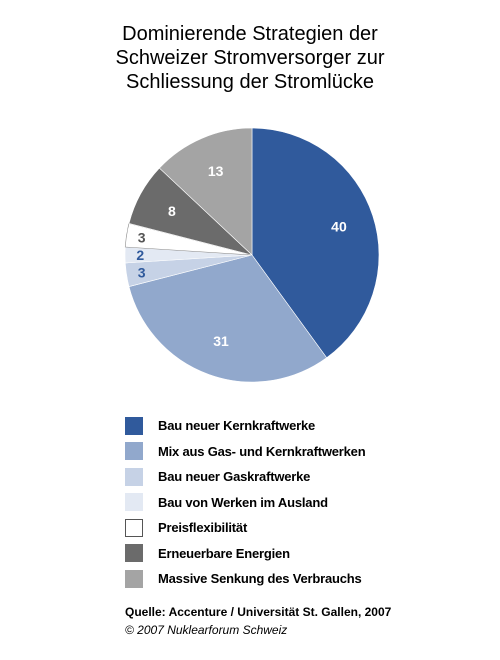 The height and width of the screenshot is (660, 500). What do you see at coordinates (262, 451) in the screenshot?
I see `legend-label: Mix aus Gas- und Kernkraftwerken` at bounding box center [262, 451].